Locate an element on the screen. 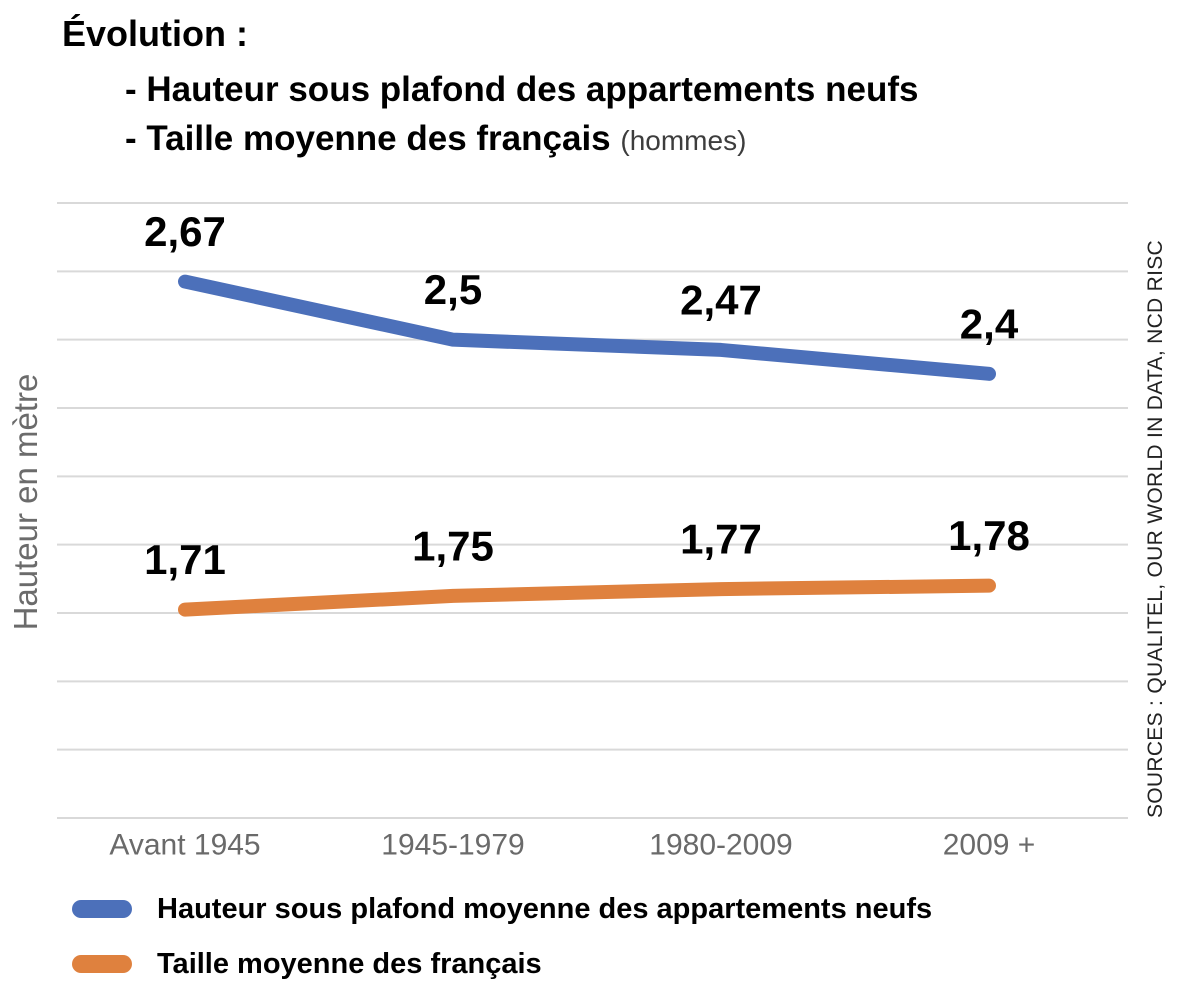  data-label: 1,71 is located at coordinates (185, 559).